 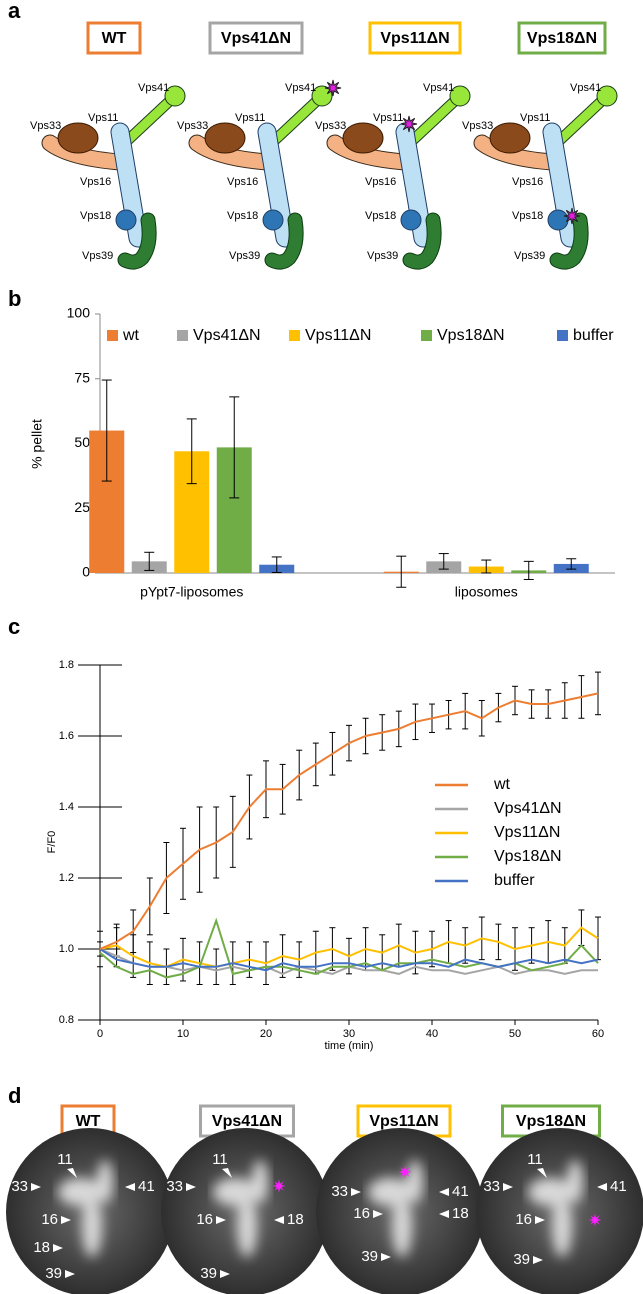 I want to click on x-tick-label: 10, so click(x=183, y=1034).